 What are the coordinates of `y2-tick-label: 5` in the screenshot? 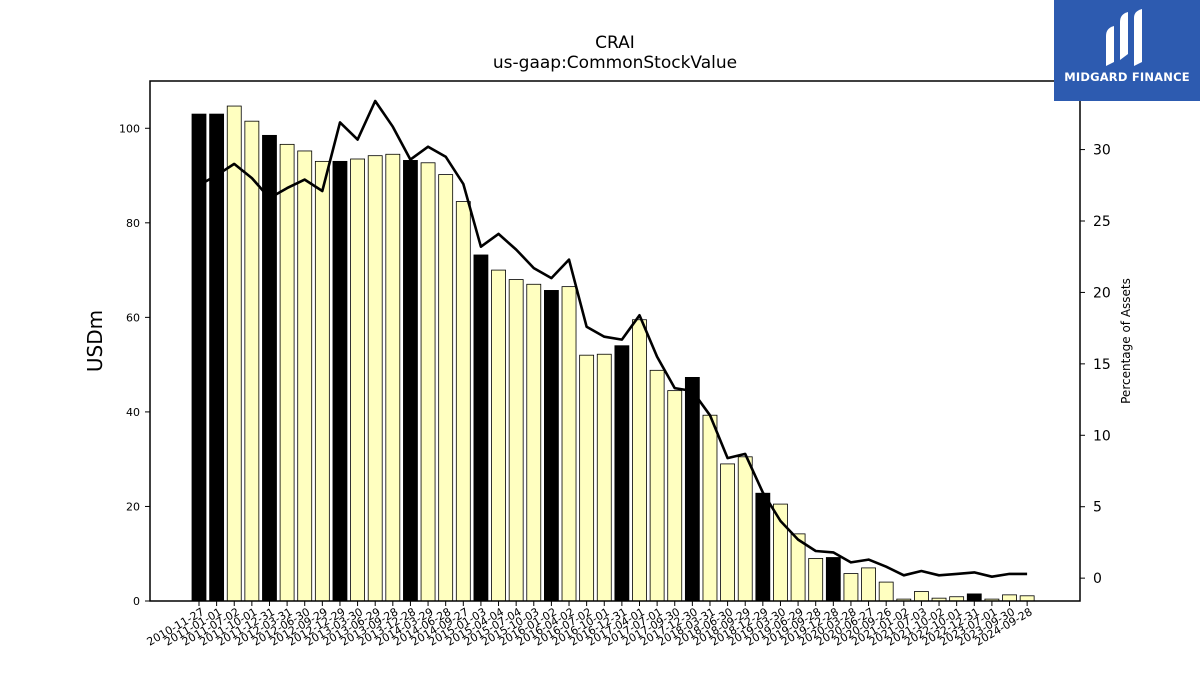 It's located at (1097, 508).